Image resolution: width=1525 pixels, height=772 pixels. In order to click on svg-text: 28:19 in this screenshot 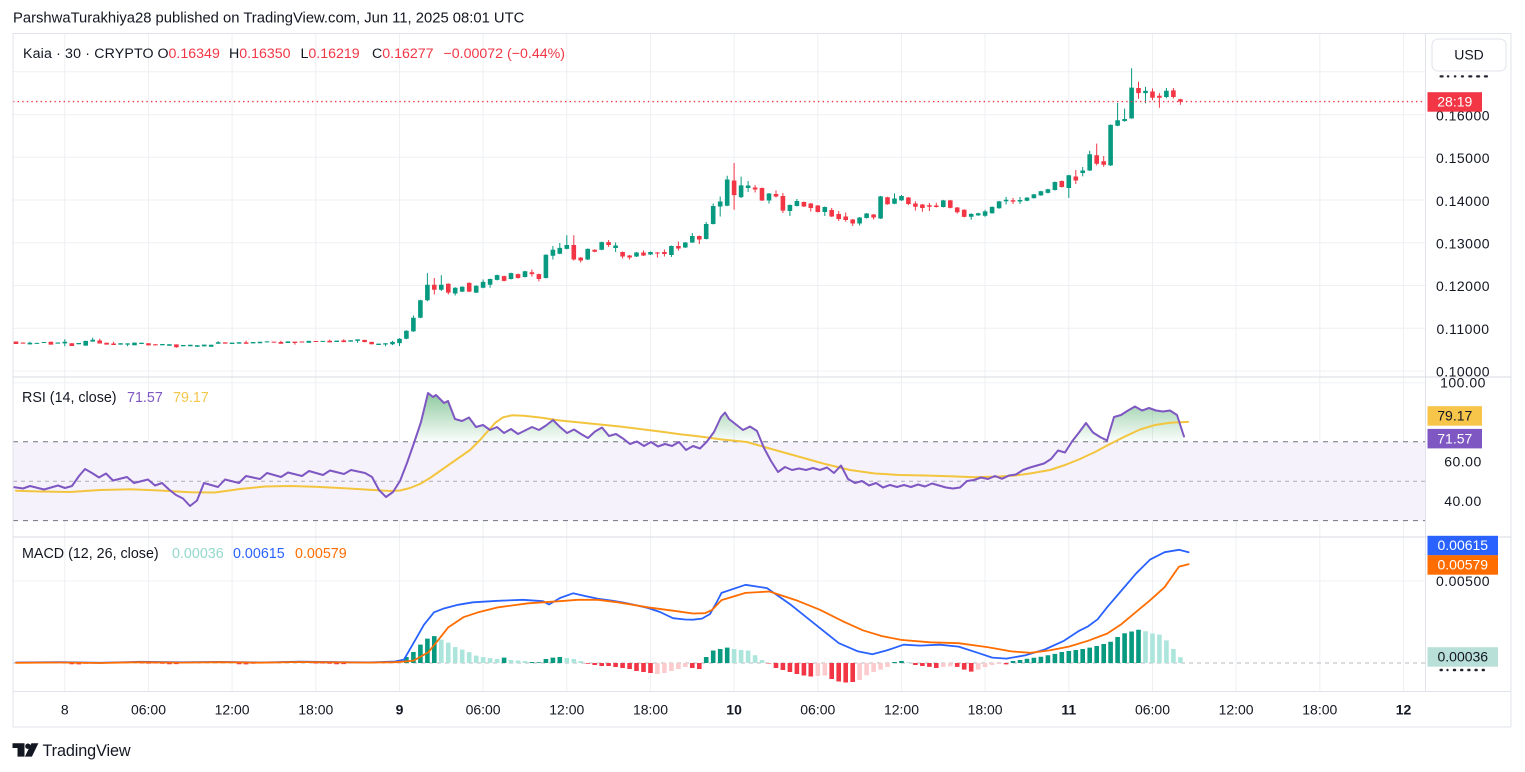, I will do `click(1454, 102)`.